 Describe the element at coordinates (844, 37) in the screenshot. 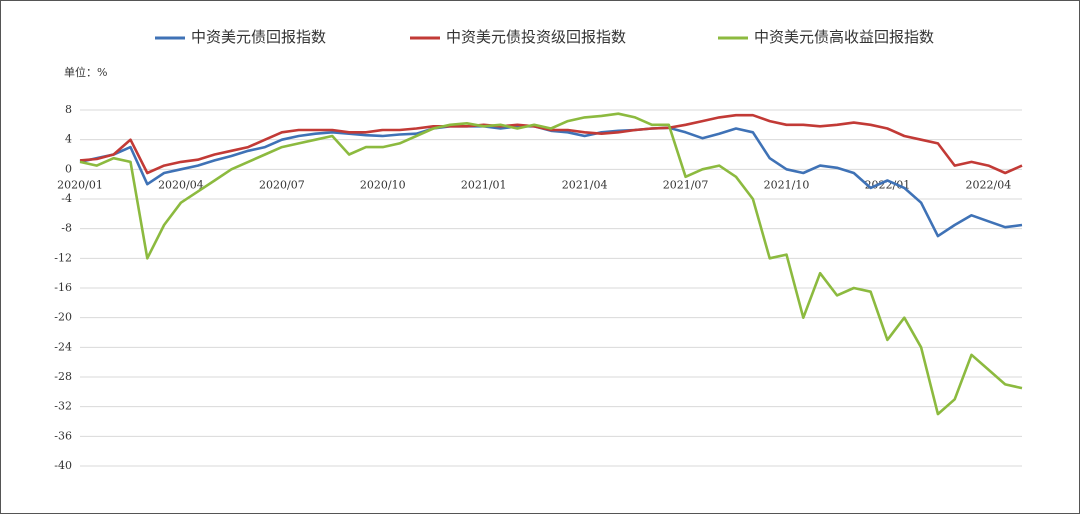

I see `legend-label: 中资美元债高收益回报指数` at that location.